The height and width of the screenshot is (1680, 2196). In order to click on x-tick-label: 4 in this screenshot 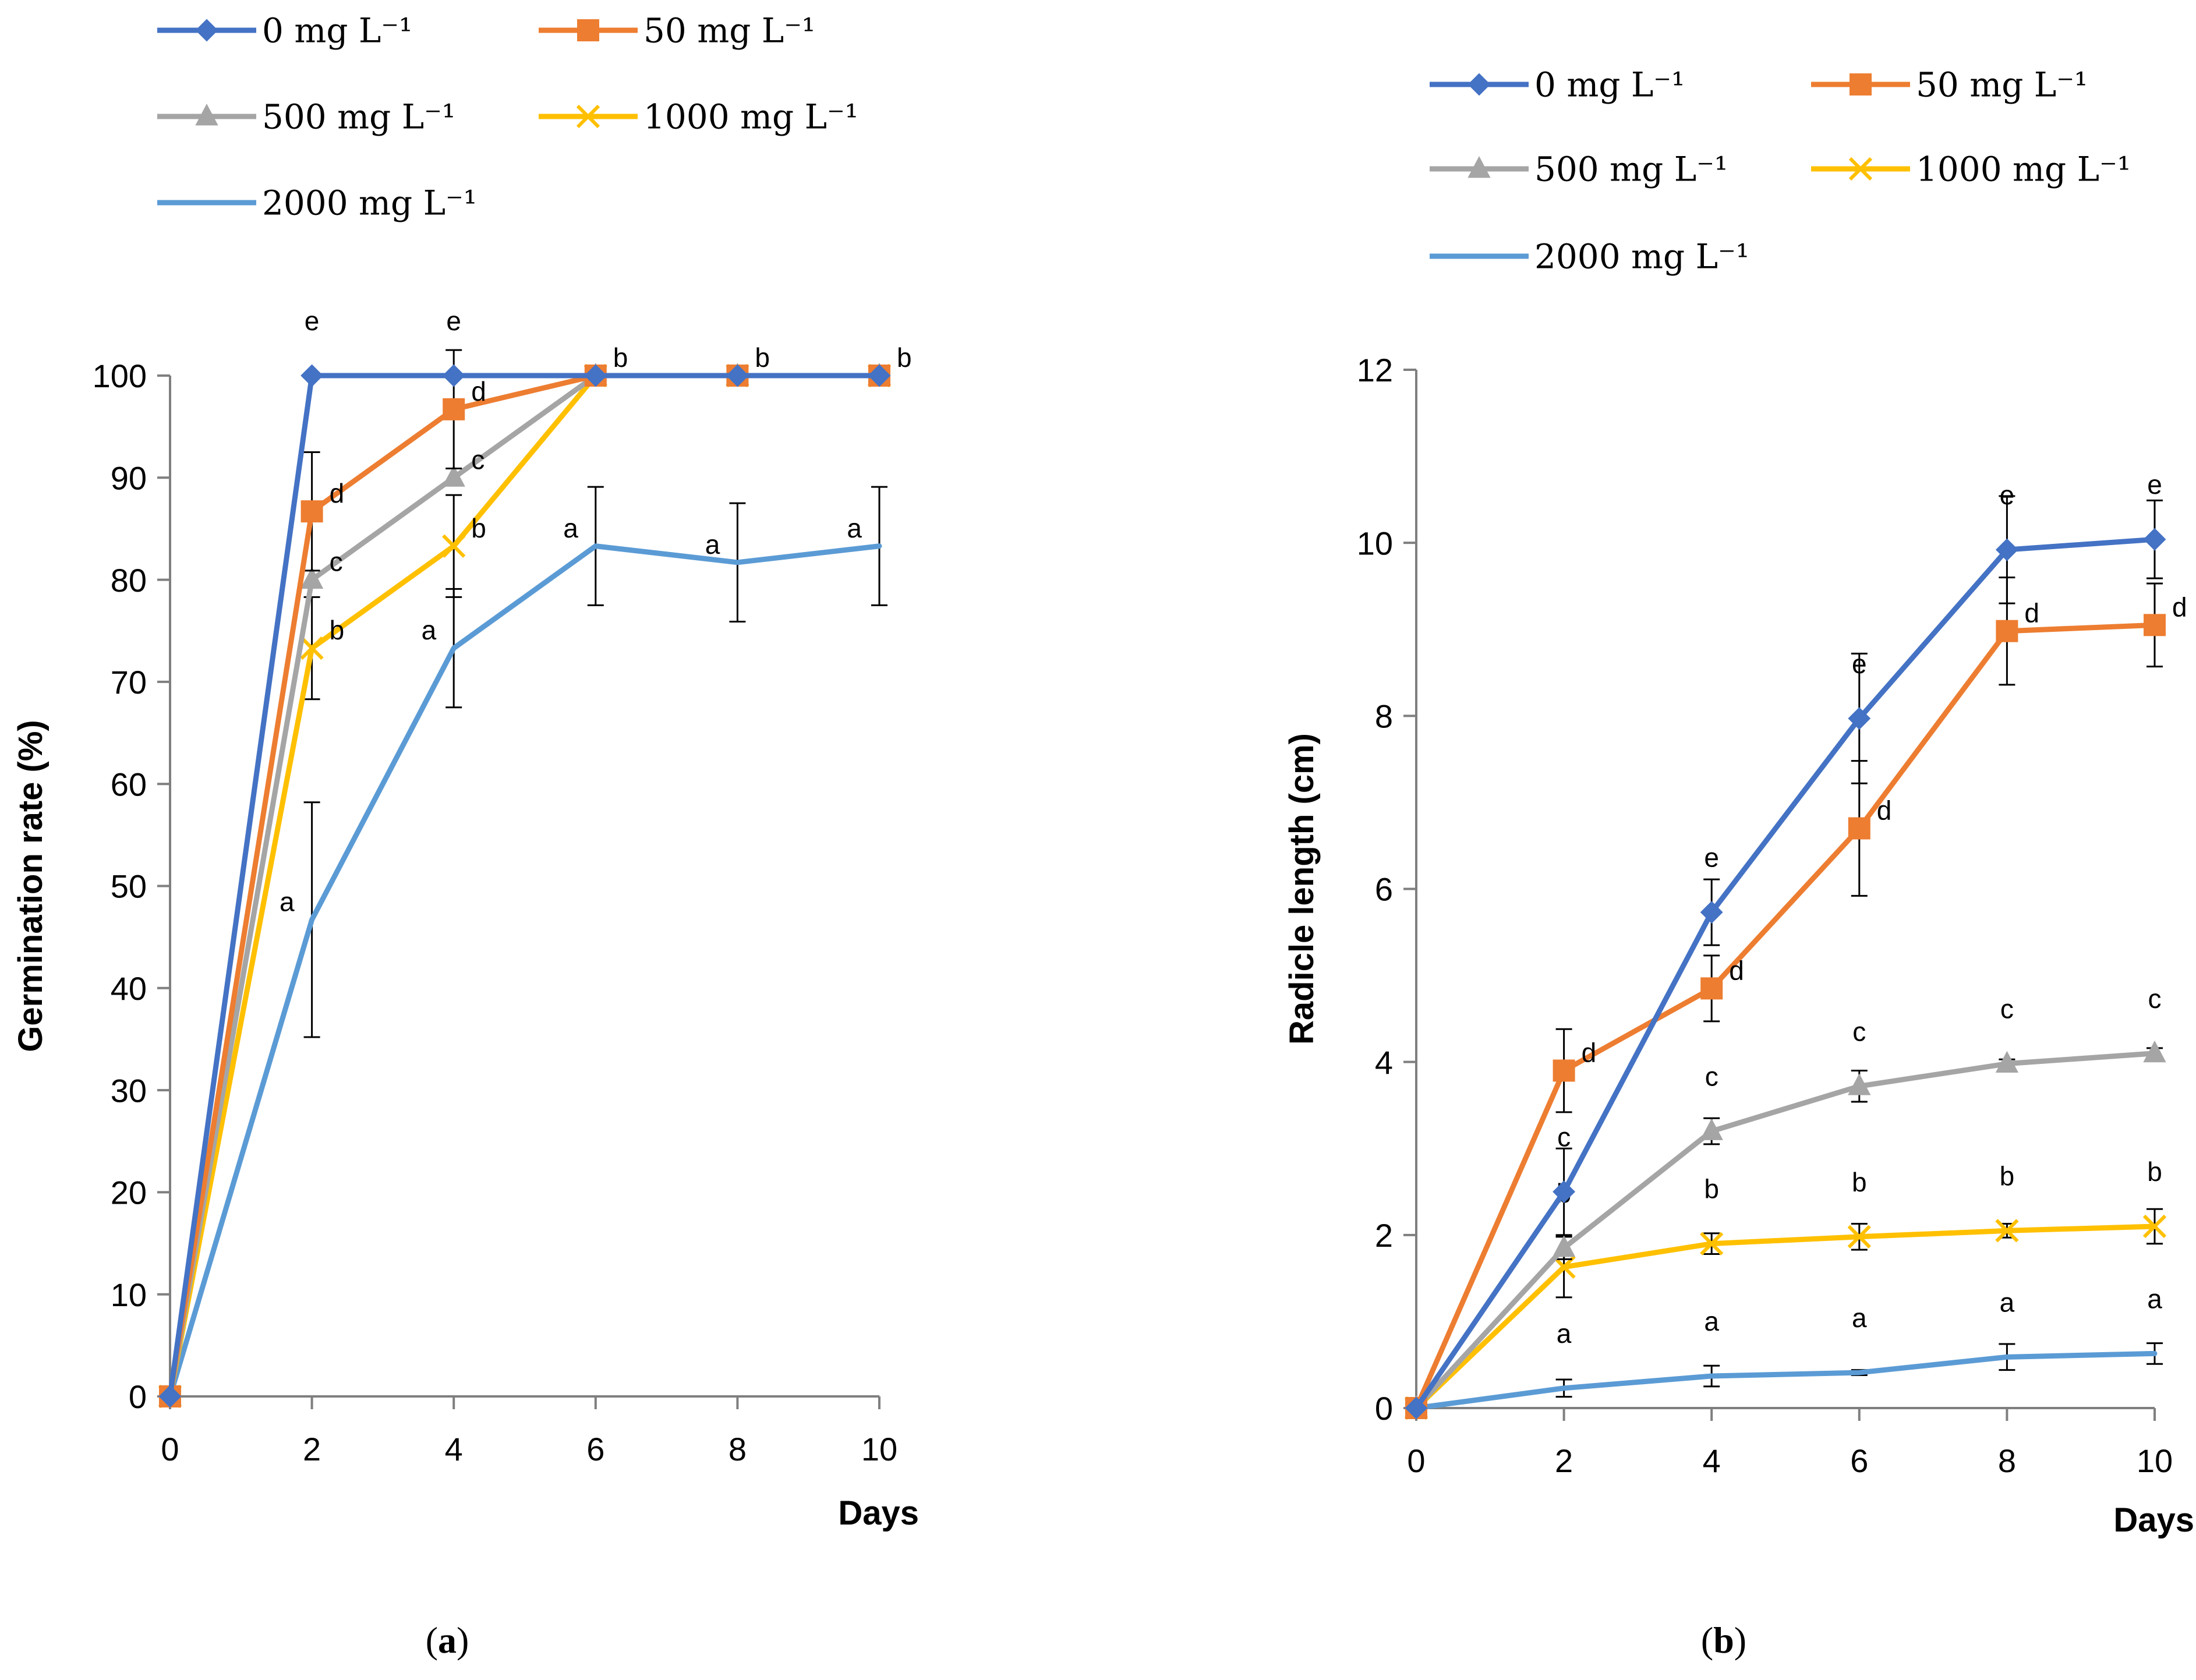, I will do `click(454, 1449)`.